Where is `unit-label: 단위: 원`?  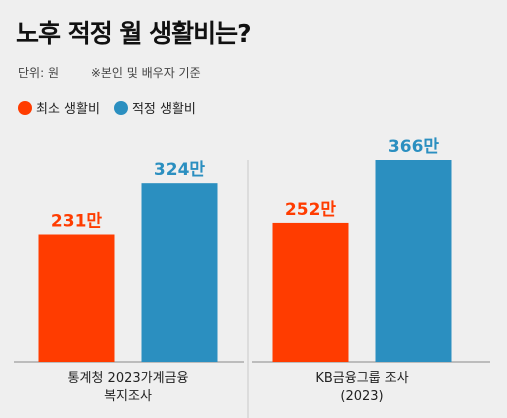 unit-label: 단위: 원 is located at coordinates (38, 73).